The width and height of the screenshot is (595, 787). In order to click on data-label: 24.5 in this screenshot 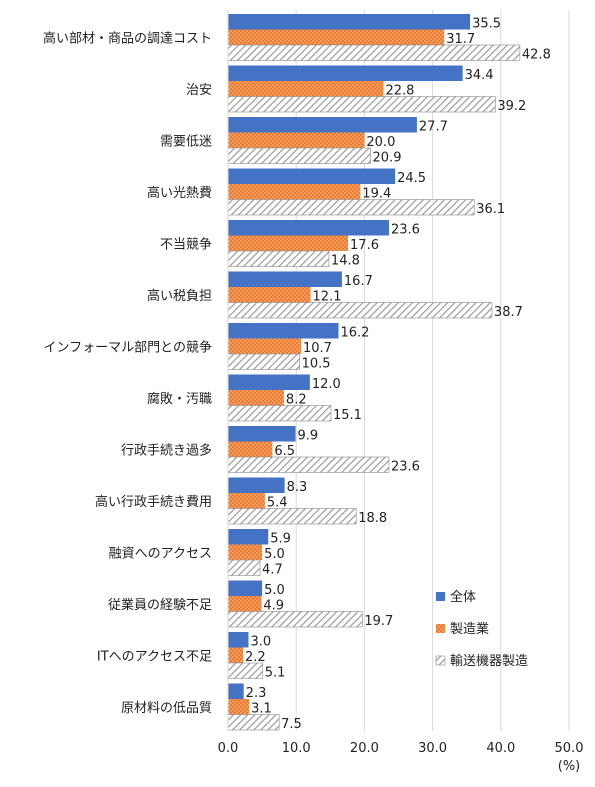, I will do `click(411, 178)`.